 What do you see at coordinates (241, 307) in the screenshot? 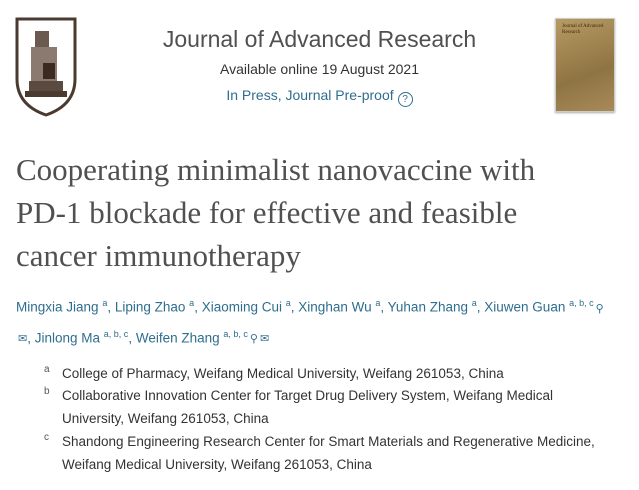
I see `author-link: Xiaoming Cui` at bounding box center [241, 307].